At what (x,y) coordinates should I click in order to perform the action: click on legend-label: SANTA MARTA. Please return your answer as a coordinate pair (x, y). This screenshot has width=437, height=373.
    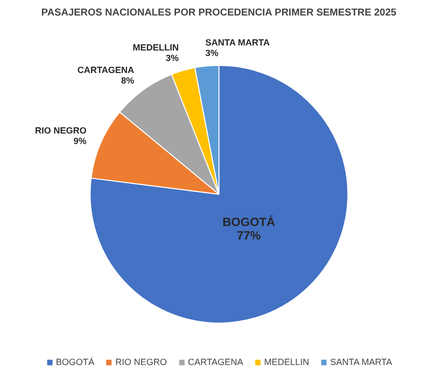
    Looking at the image, I should click on (361, 362).